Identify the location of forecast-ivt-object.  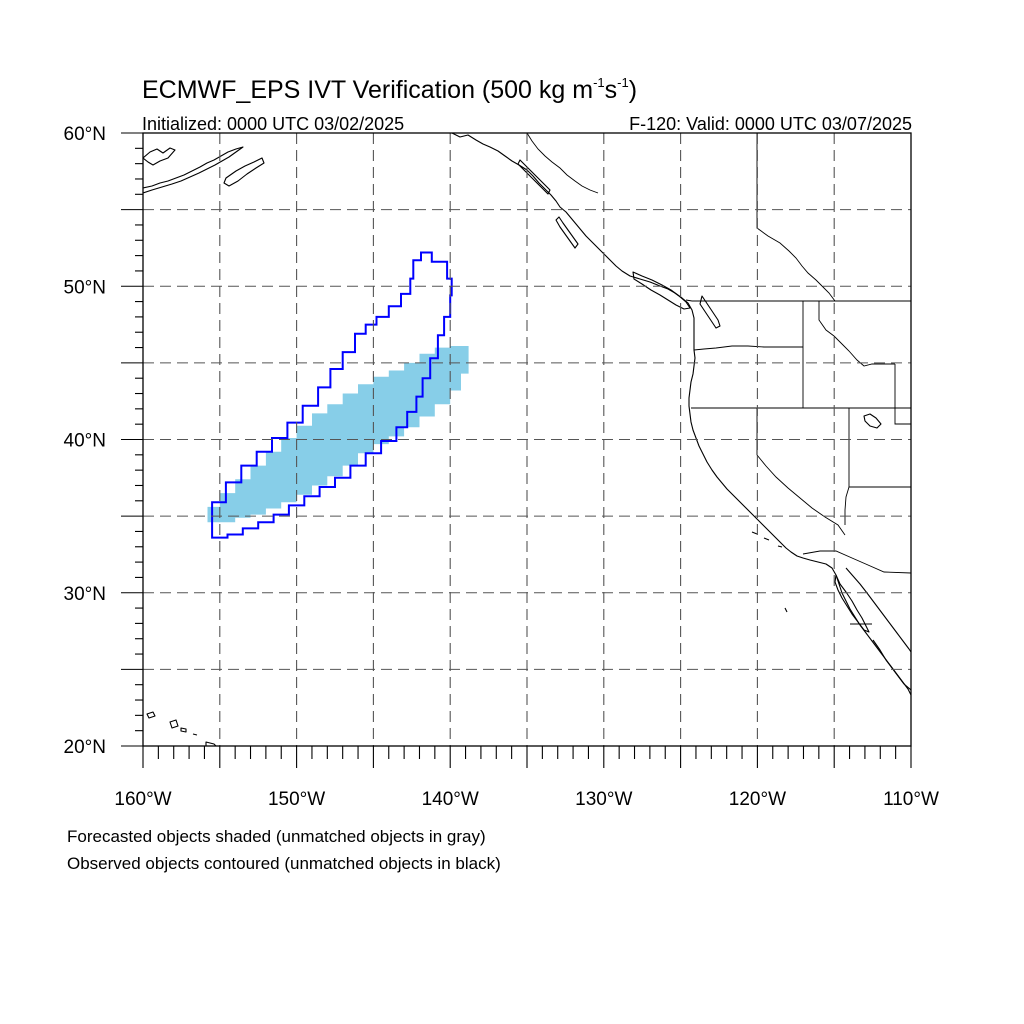
(338, 434).